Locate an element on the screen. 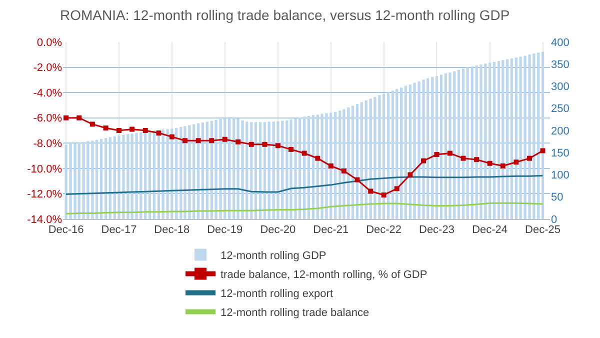 The image size is (600, 338). x-tick-label: Dec-19 is located at coordinates (225, 230).